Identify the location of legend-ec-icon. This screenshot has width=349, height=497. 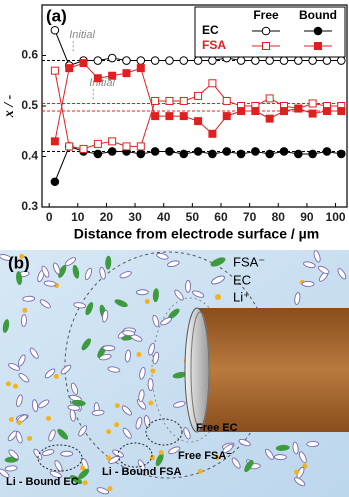
(218, 280).